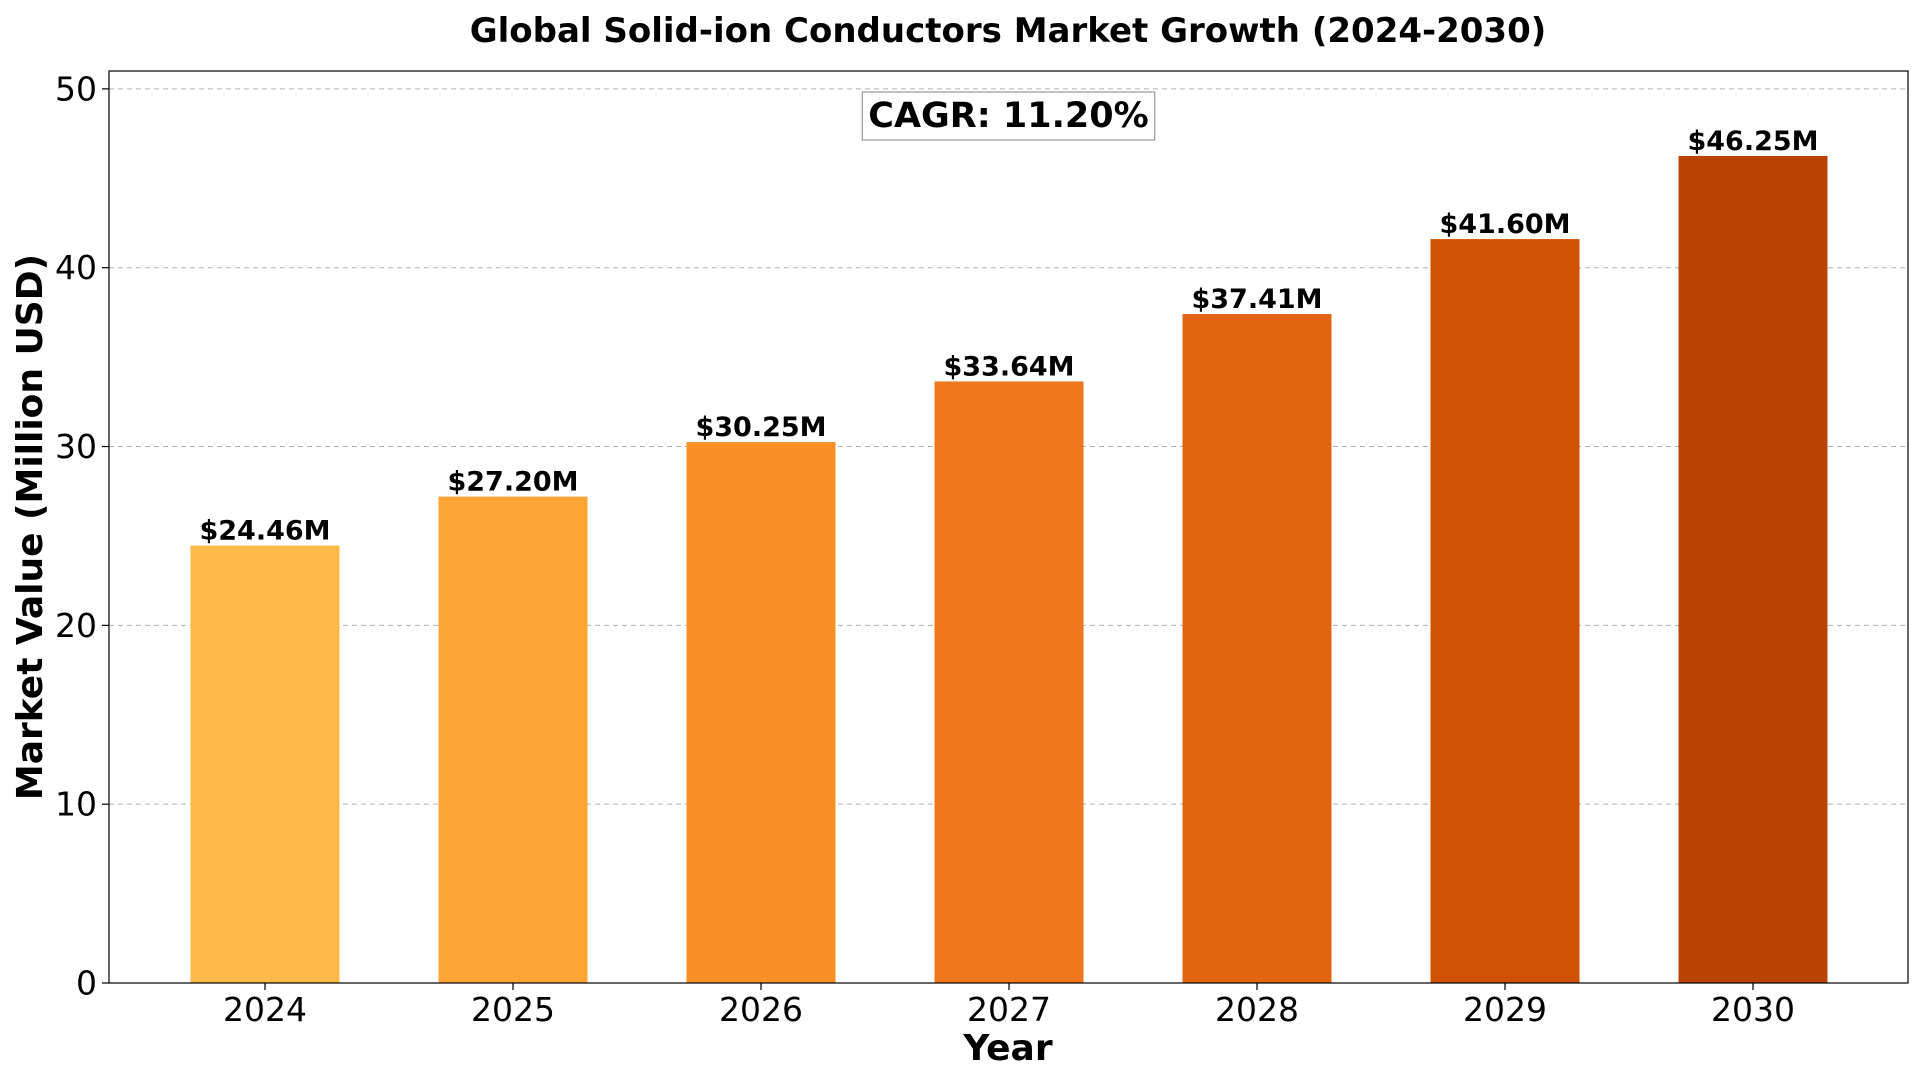 The height and width of the screenshot is (1080, 1920). What do you see at coordinates (512, 482) in the screenshot?
I see `data-label: $27.20M` at bounding box center [512, 482].